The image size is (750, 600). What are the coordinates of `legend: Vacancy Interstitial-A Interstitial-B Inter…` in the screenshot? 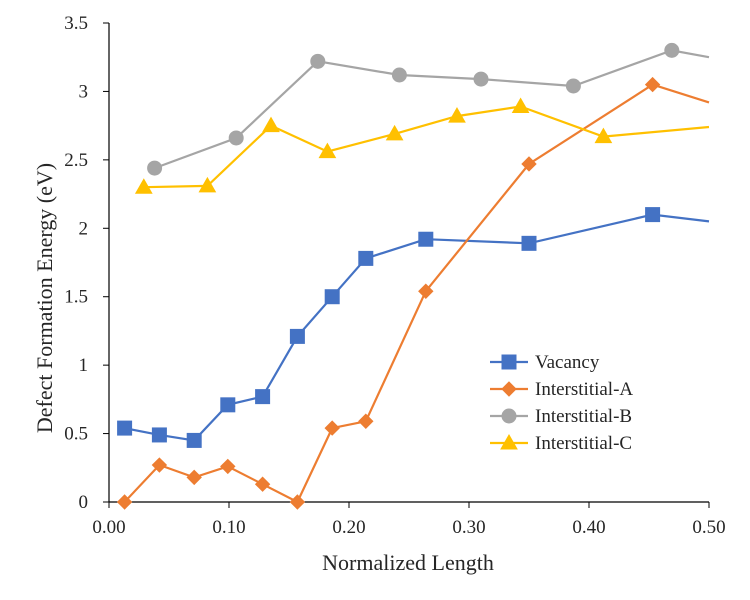 It's located at (561, 403).